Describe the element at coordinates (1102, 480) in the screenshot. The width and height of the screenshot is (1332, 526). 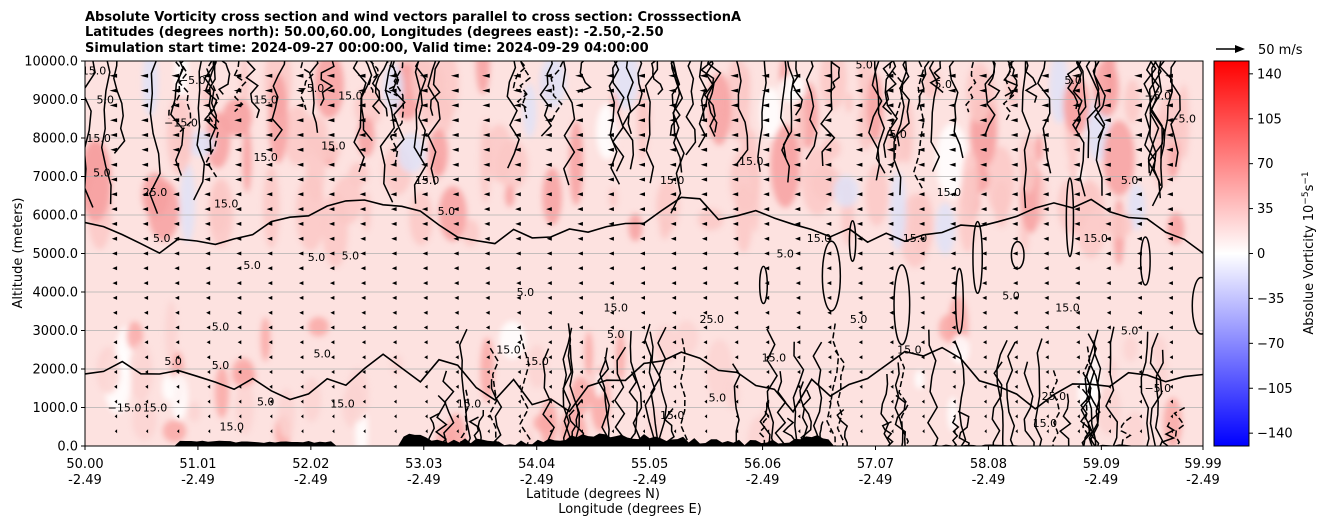
I see `x-tick-label-lon: -2.49` at that location.